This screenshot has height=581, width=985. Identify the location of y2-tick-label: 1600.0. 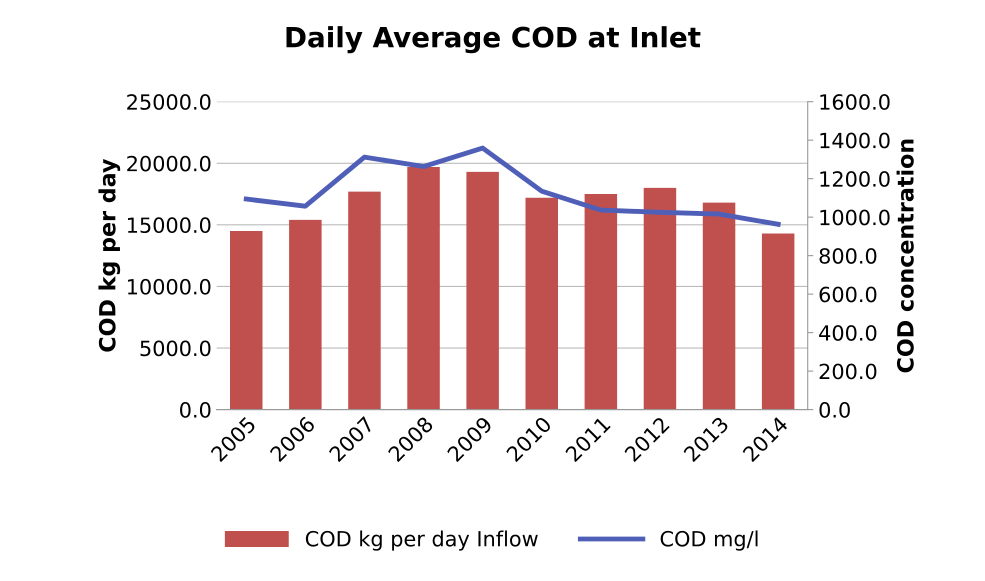
(855, 102).